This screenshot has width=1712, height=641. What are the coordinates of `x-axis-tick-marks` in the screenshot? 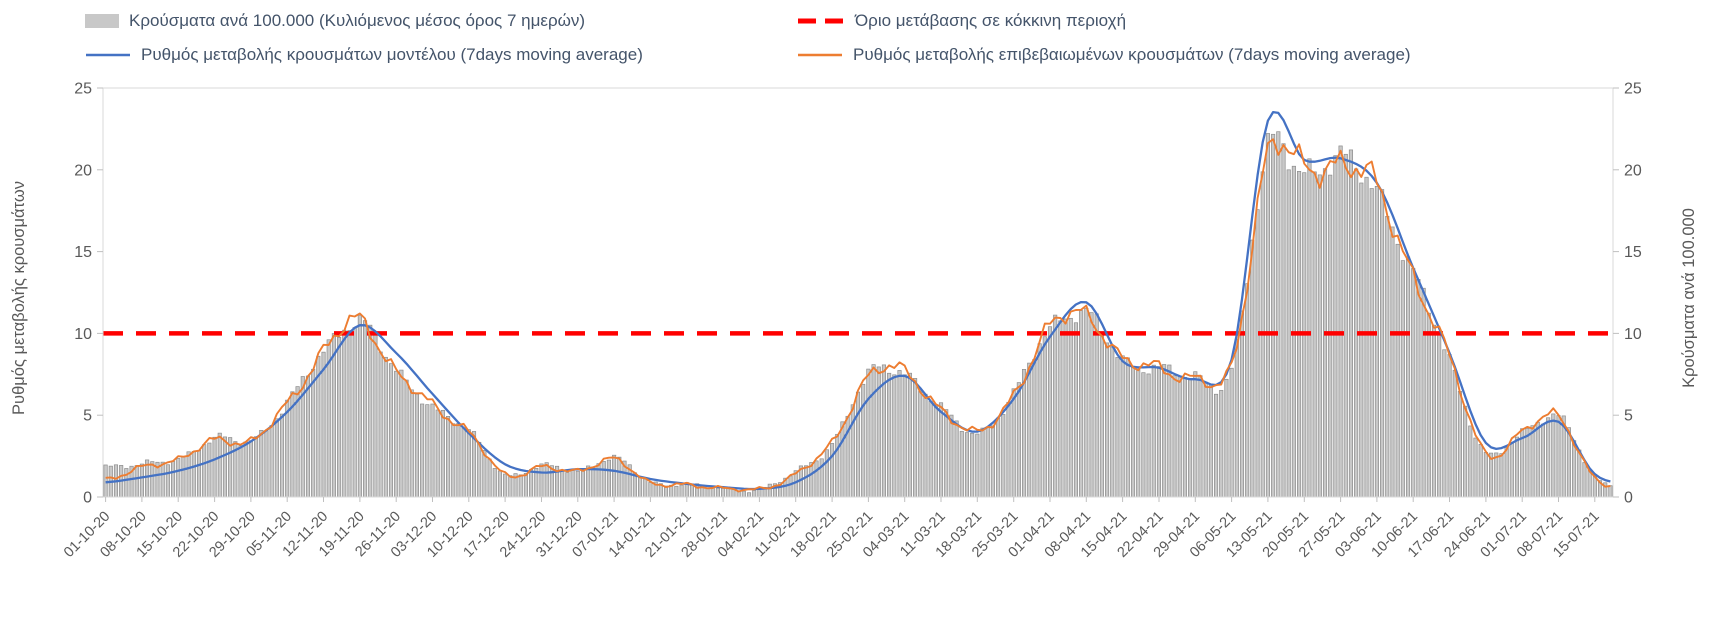 It's located at (850, 499).